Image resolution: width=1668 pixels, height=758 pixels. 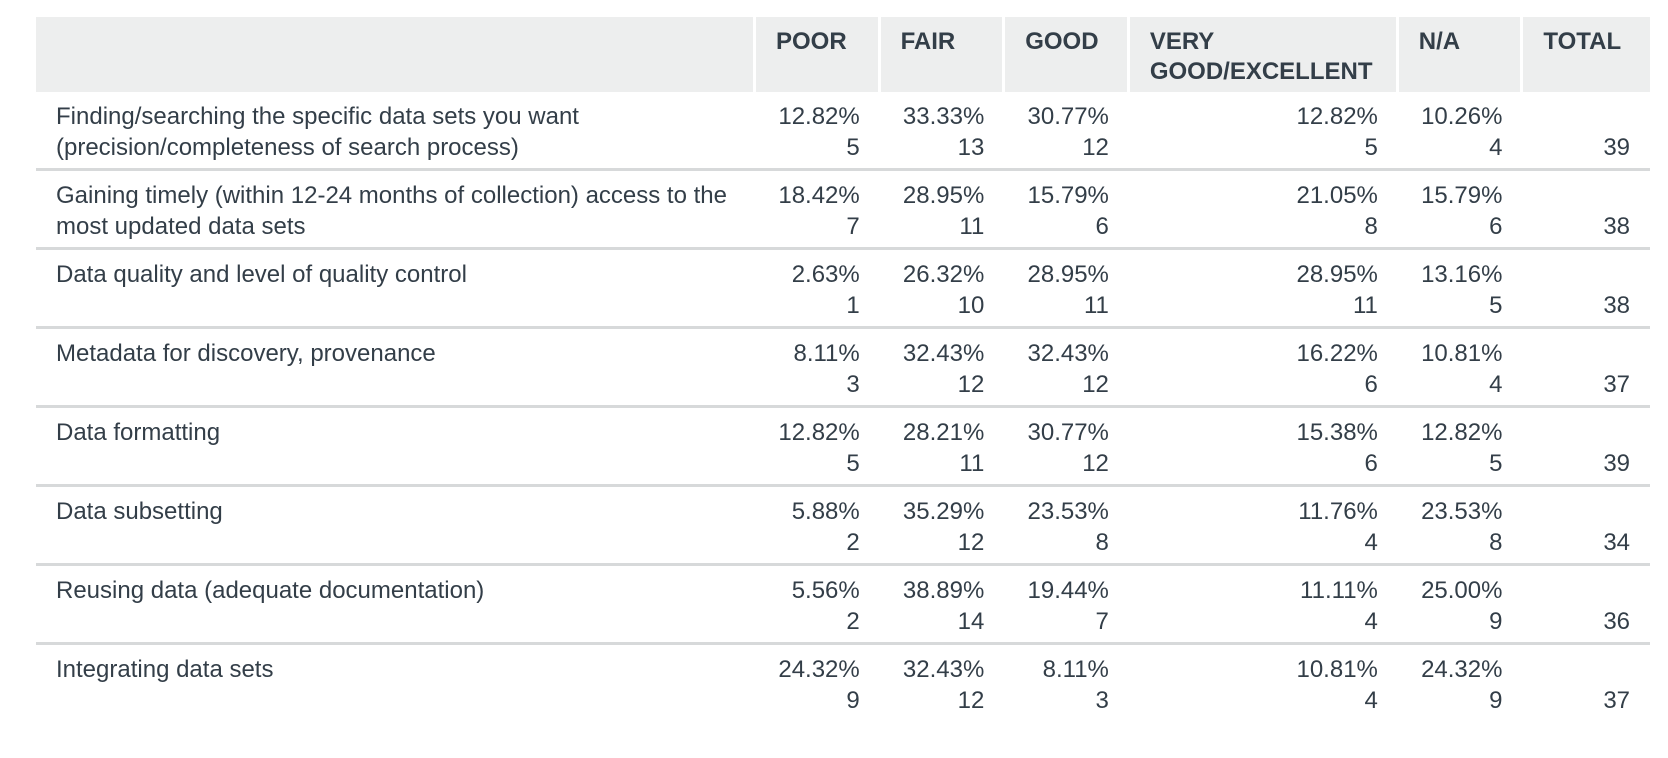 I want to click on cell-fair: 33.33% 13, so click(x=942, y=130).